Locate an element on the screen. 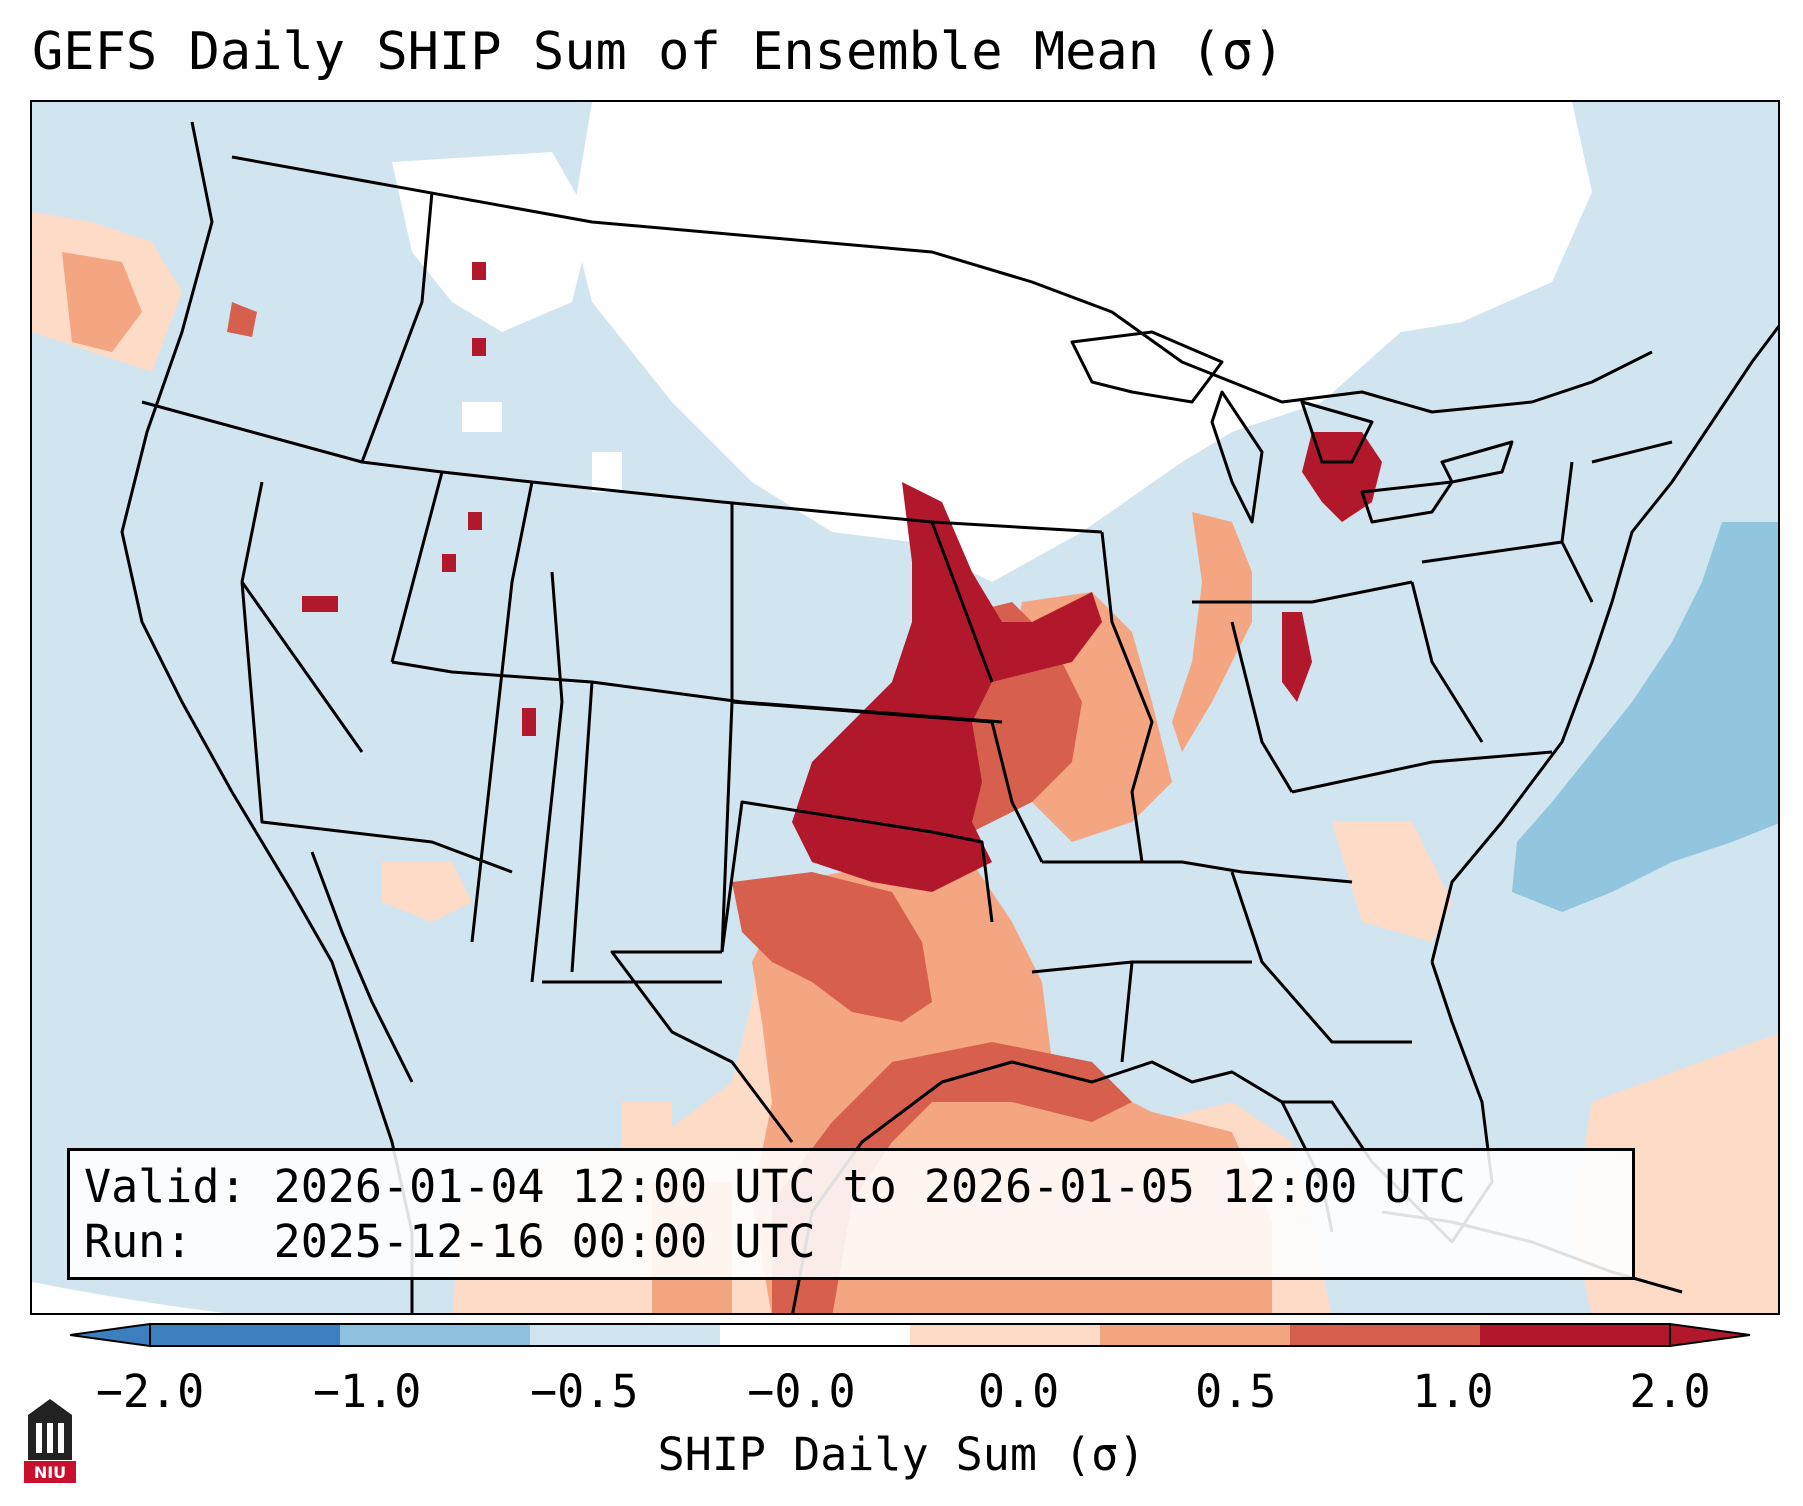  us-west-coast is located at coordinates (267, 717).